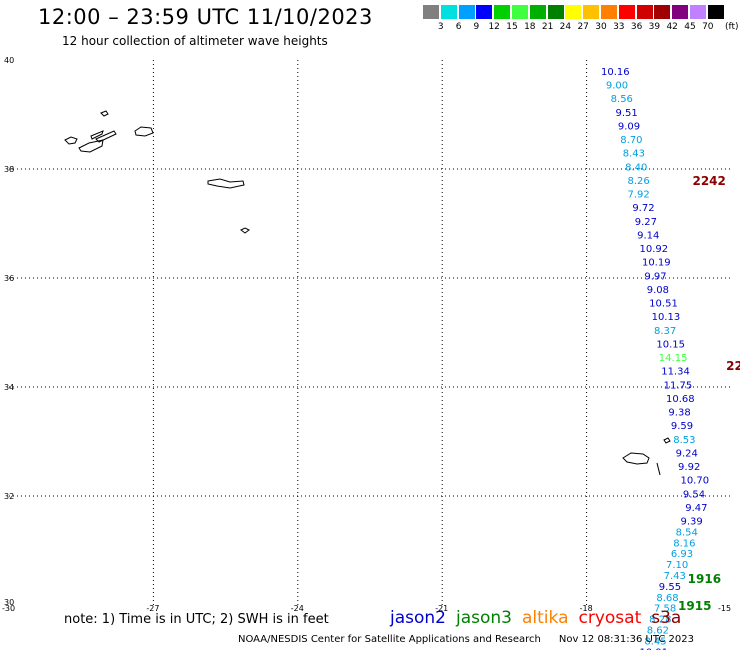 The width and height of the screenshot is (740, 650). Describe the element at coordinates (690, 27) in the screenshot. I see `color-scale-label: 45` at that location.